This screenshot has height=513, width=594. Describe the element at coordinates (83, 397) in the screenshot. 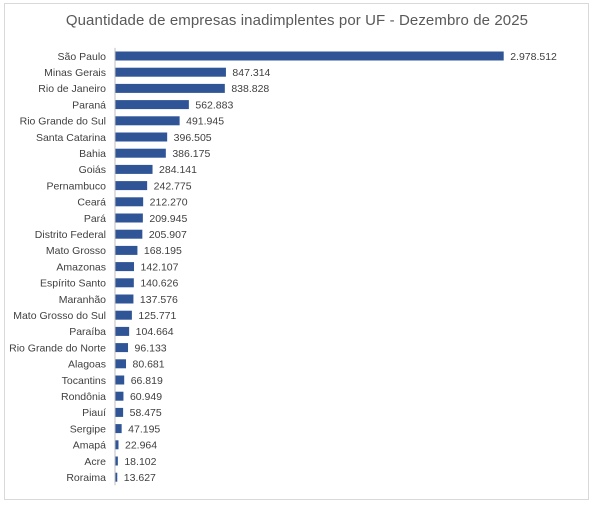

I see `category-label: Rondônia` at that location.